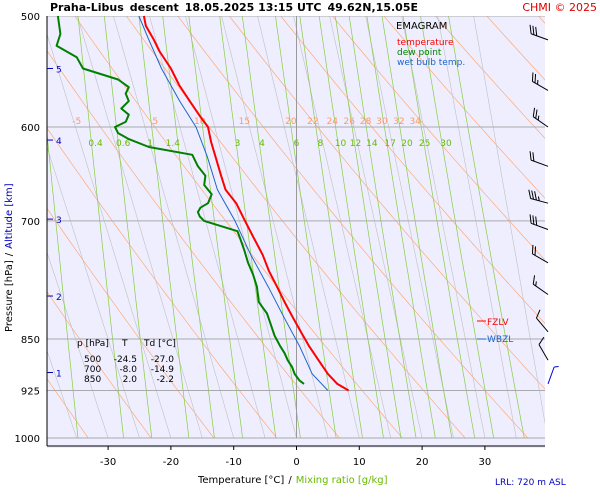 This screenshot has width=600, height=500. I want to click on table-header-p: p [hPa], so click(93, 344).